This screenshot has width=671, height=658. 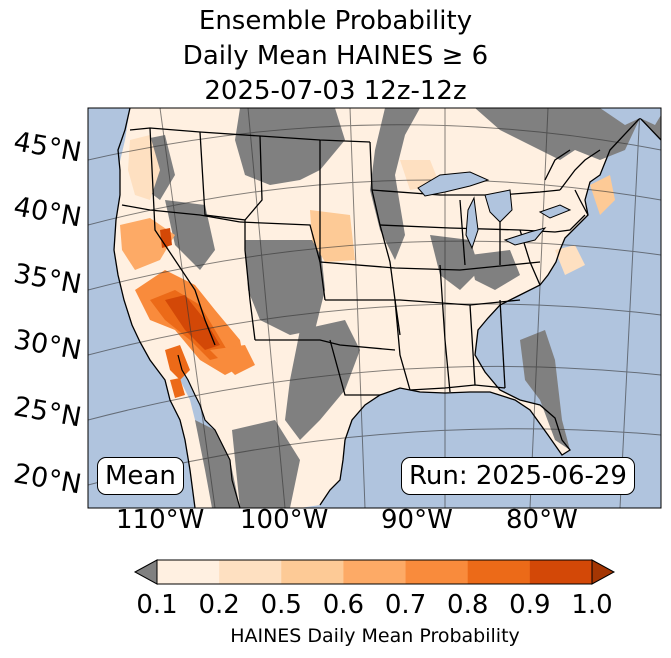 I want to click on colorbar-over-arrow, so click(x=603, y=572).